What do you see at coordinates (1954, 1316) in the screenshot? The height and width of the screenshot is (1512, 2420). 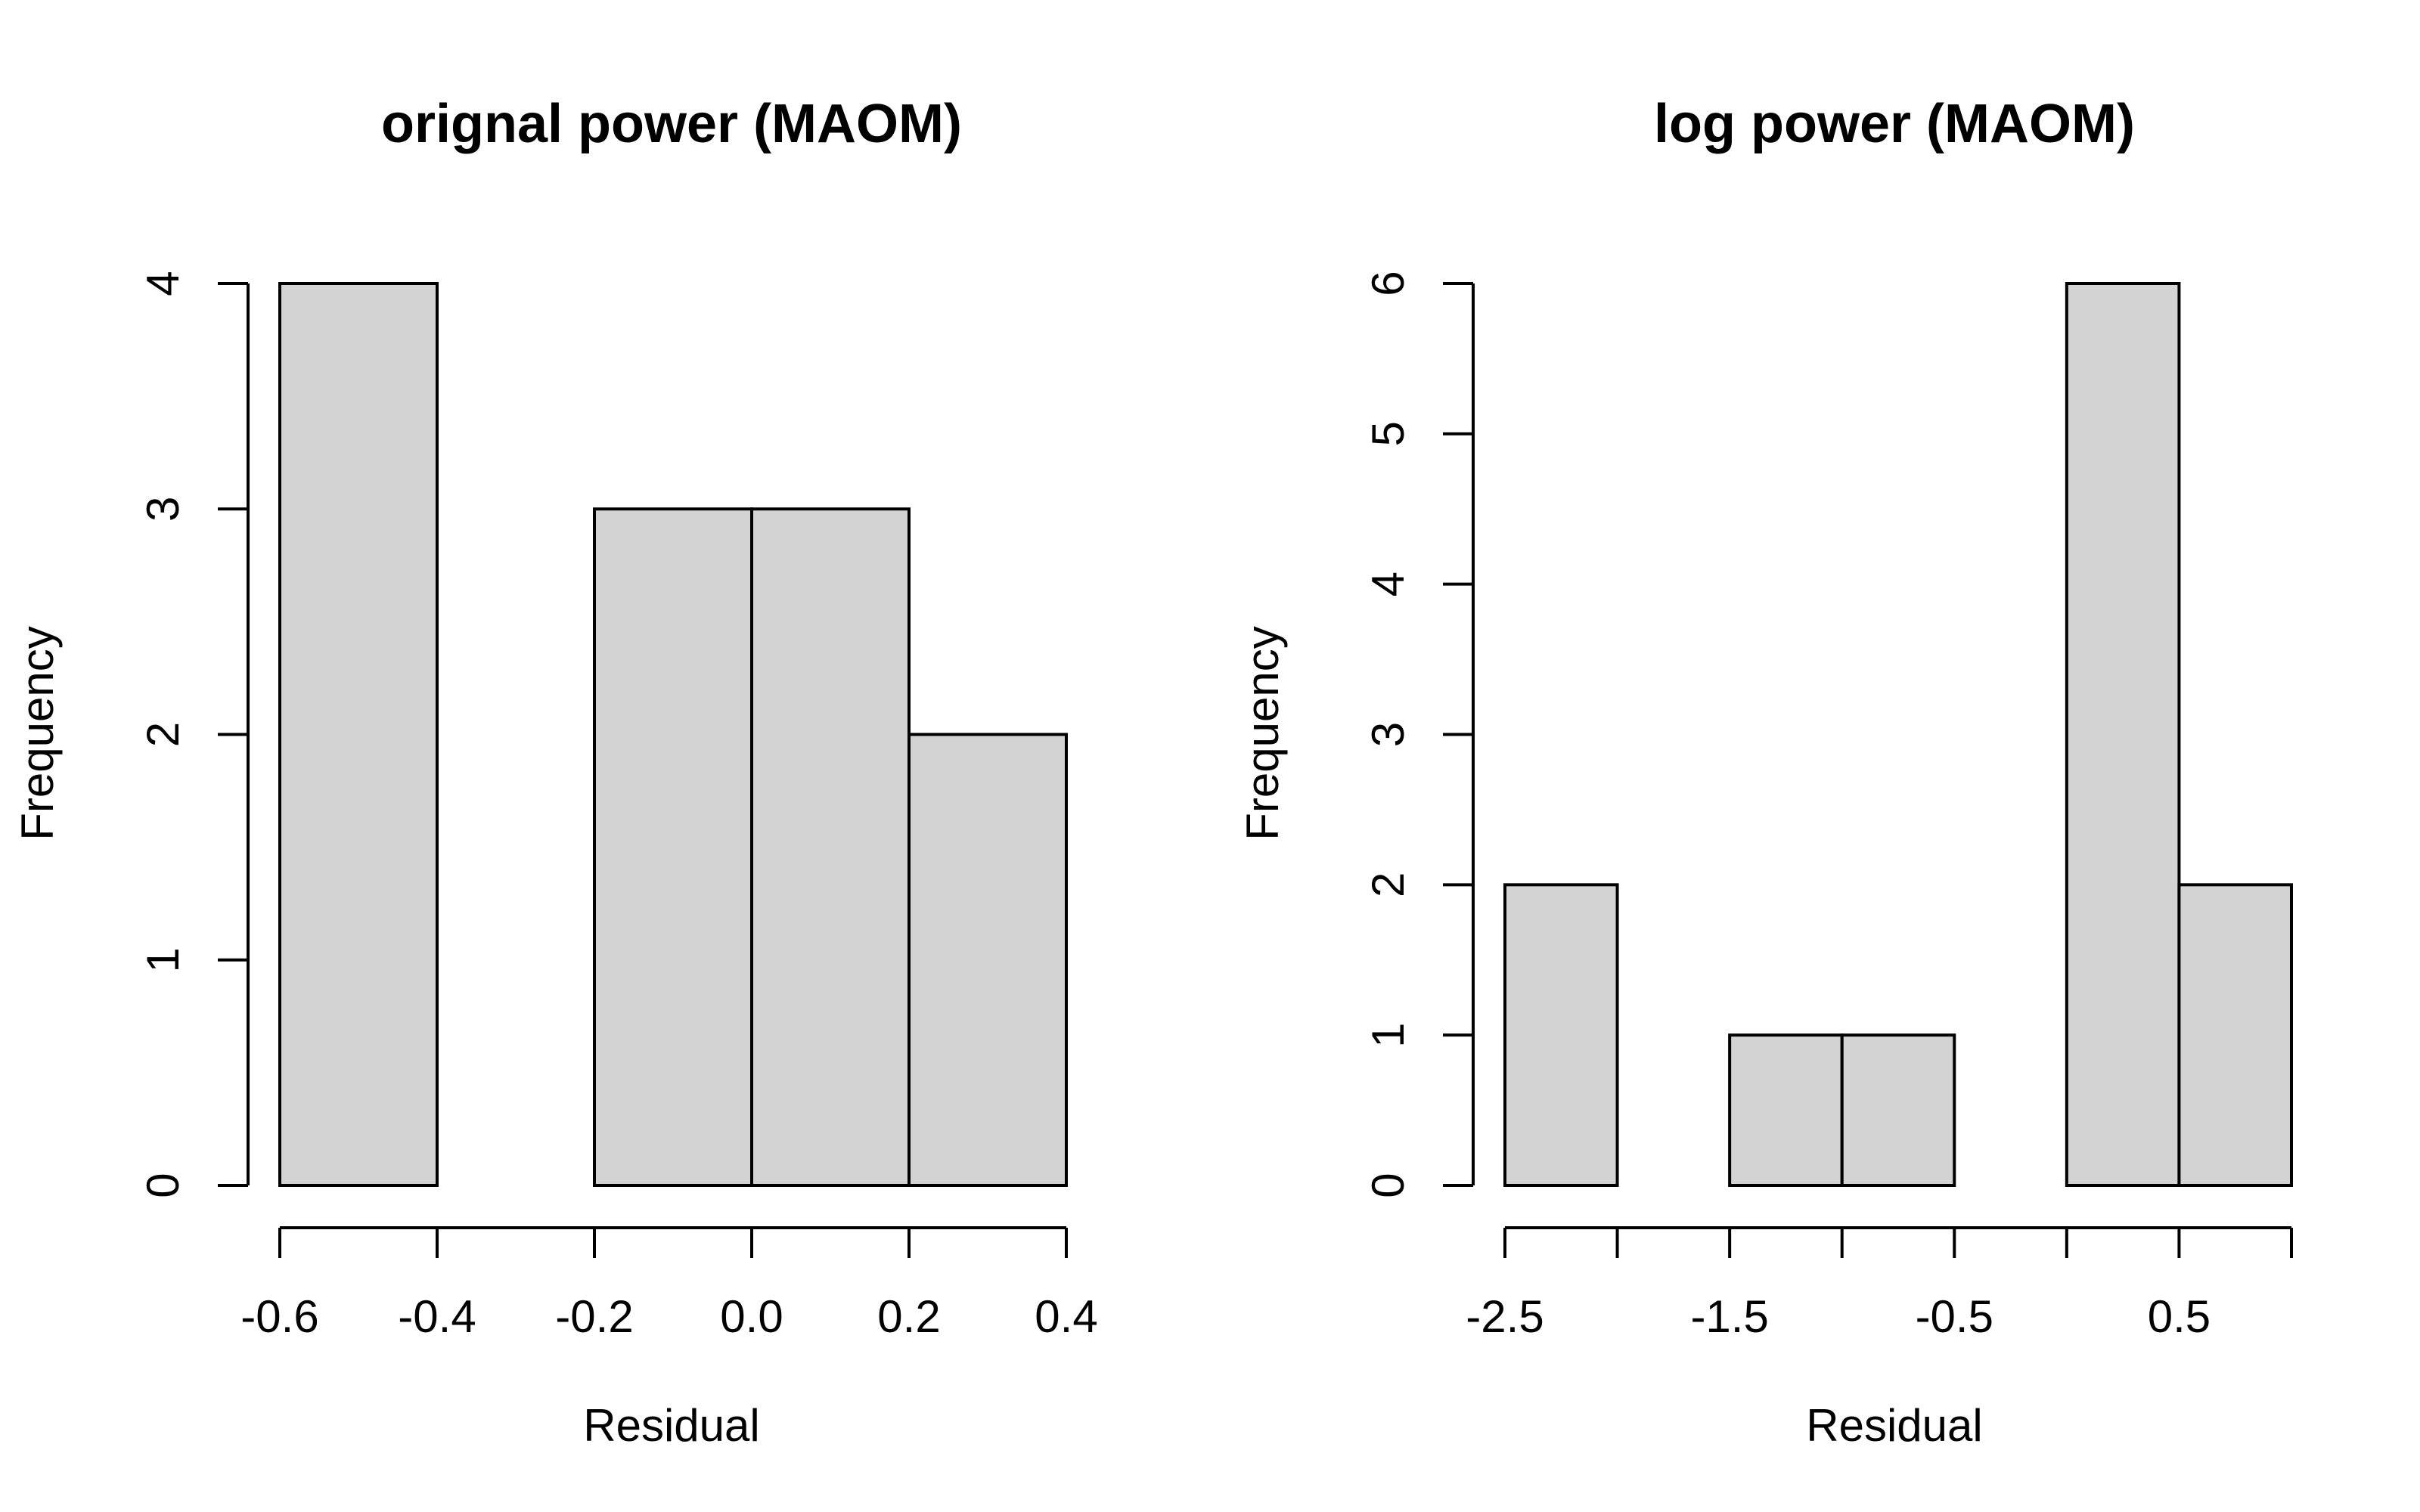 I see `x-tick-label: -0.5` at bounding box center [1954, 1316].